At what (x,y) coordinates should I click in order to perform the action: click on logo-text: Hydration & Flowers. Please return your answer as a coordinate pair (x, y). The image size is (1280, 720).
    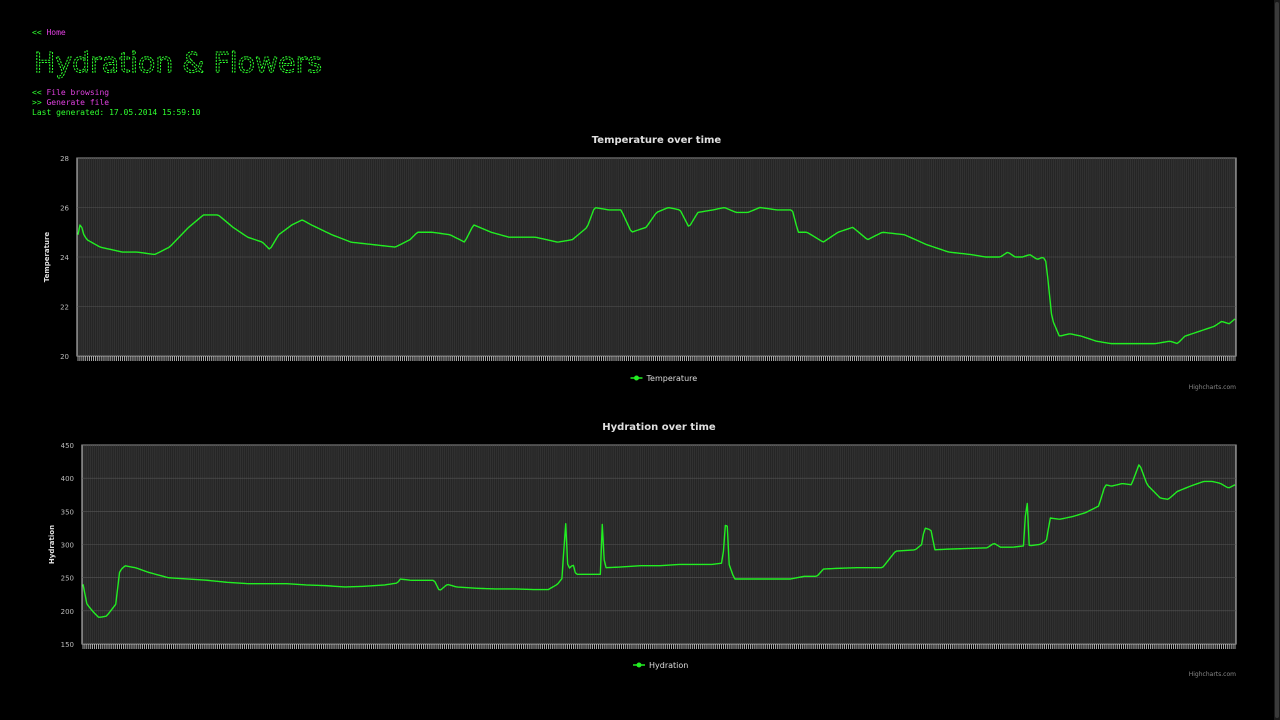
    Looking at the image, I should click on (178, 62).